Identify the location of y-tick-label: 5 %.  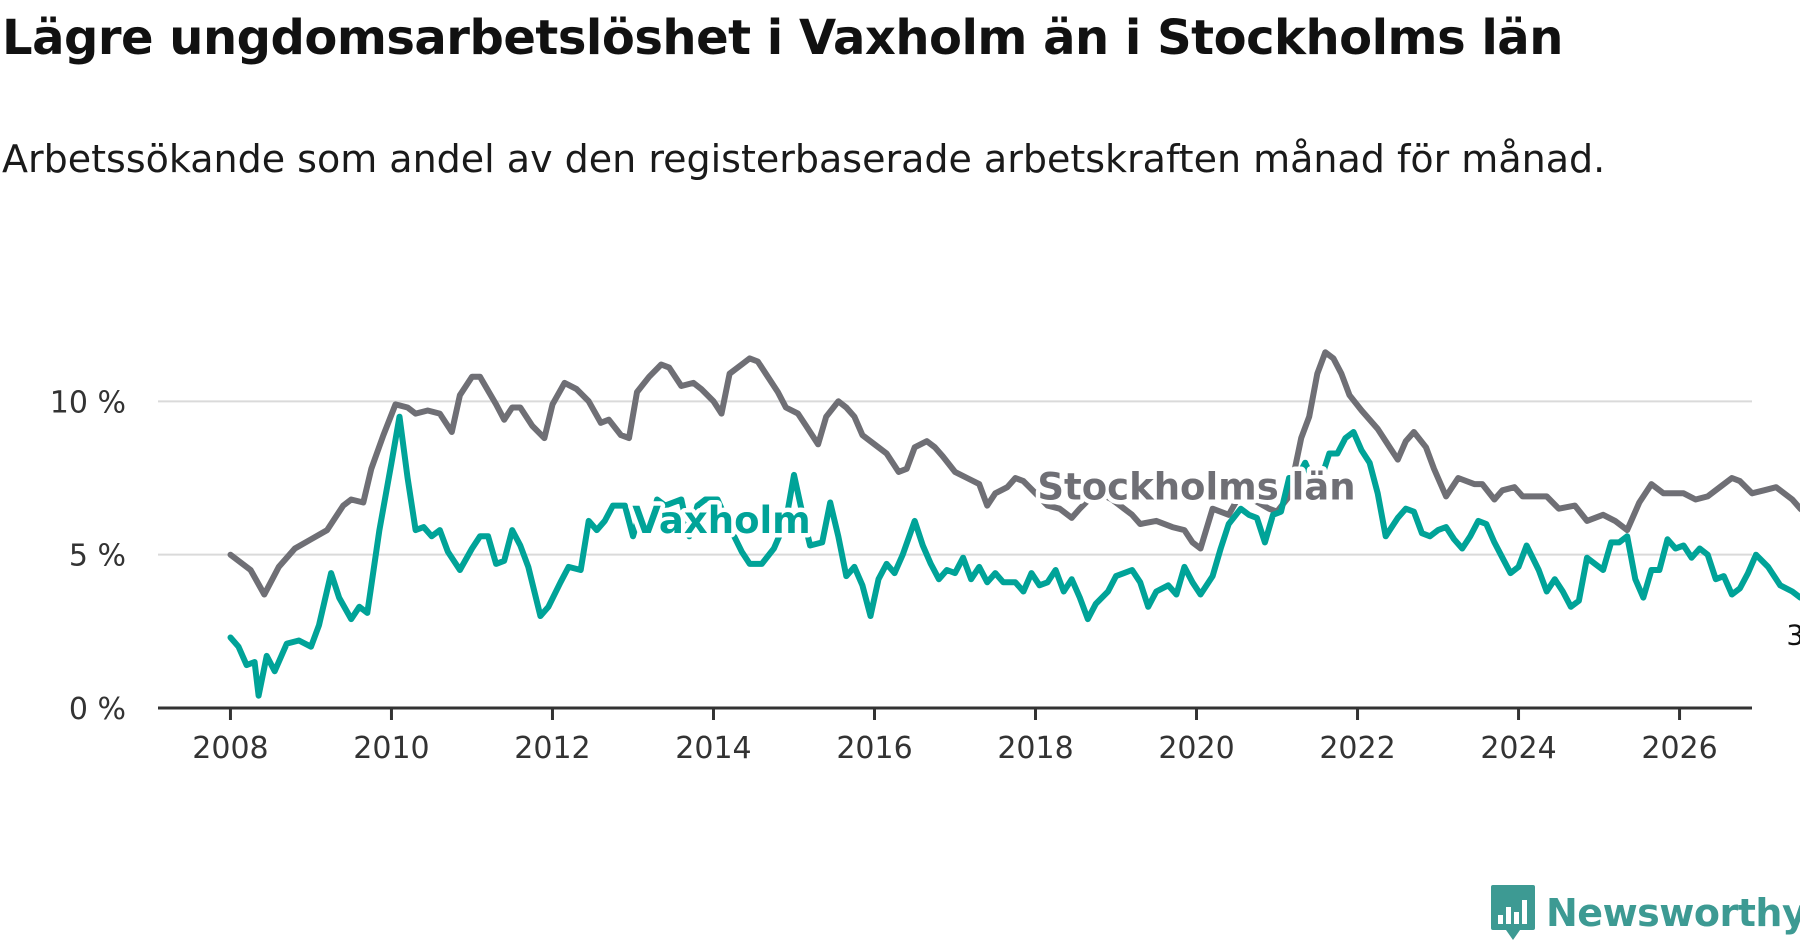
(97, 556).